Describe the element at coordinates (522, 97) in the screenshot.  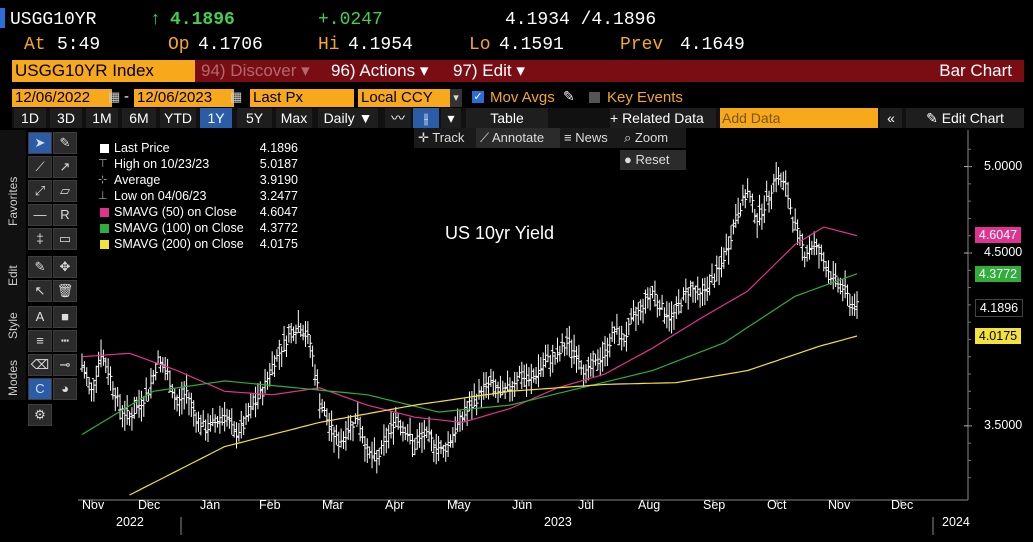
I see `mov-avgs-label: Mov Avgs` at that location.